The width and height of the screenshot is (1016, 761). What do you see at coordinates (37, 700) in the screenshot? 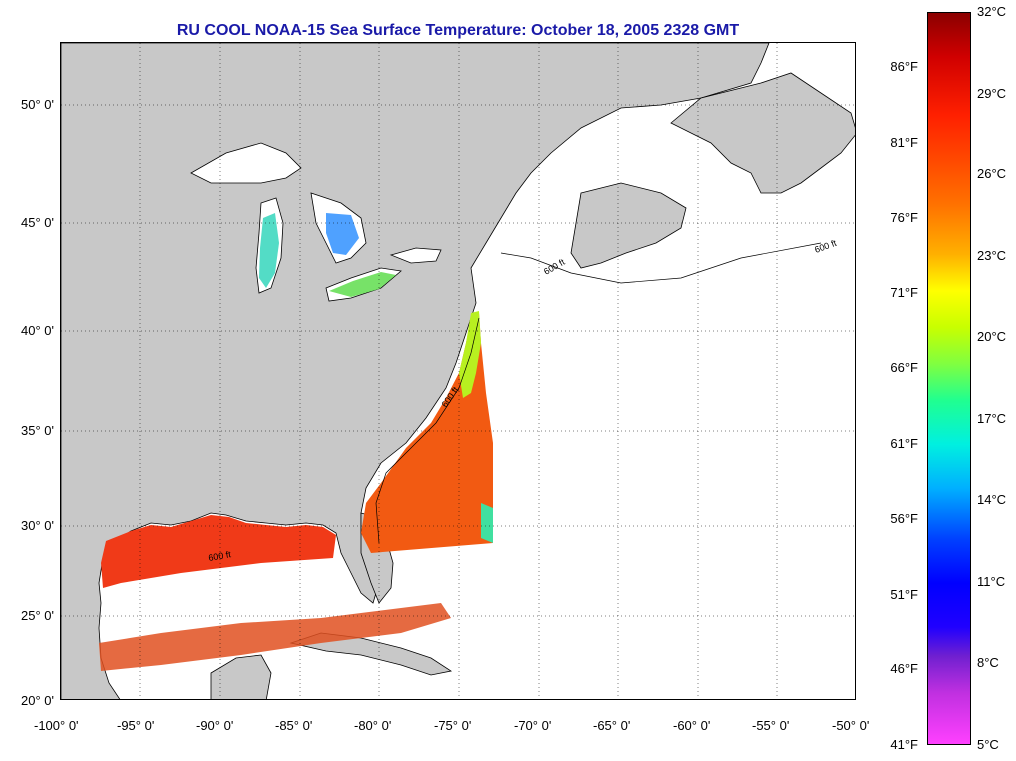
I see `lat-label-20: 20° 0'` at bounding box center [37, 700].